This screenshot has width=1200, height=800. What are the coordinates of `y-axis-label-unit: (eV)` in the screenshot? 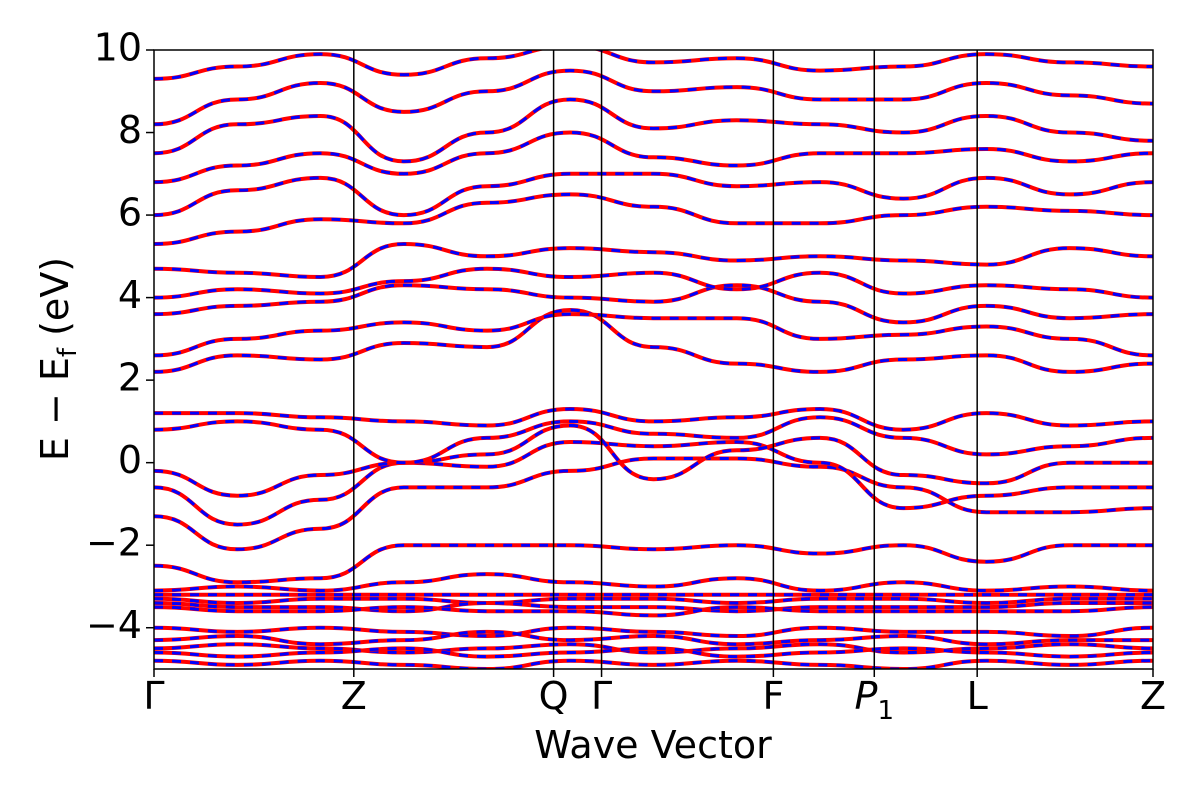 It's located at (55, 302).